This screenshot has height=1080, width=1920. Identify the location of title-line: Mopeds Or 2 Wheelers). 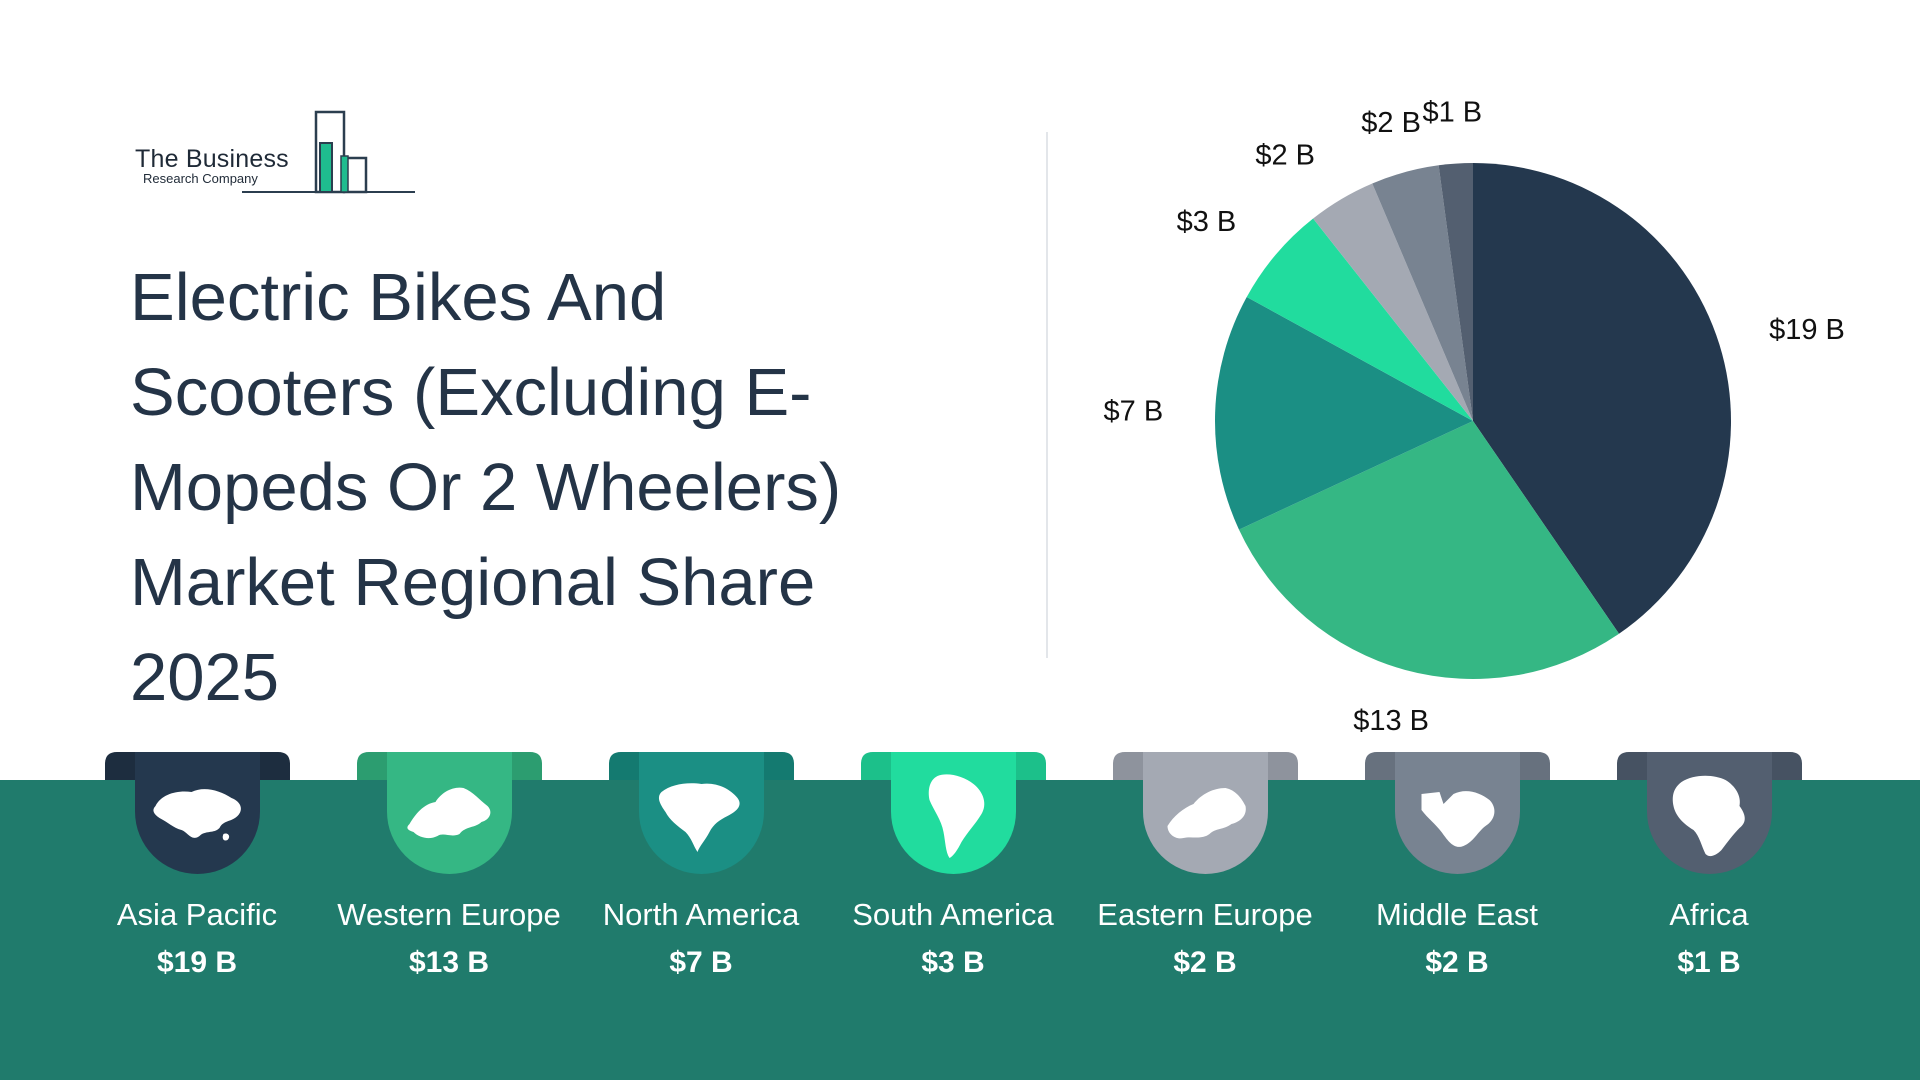
(486, 487).